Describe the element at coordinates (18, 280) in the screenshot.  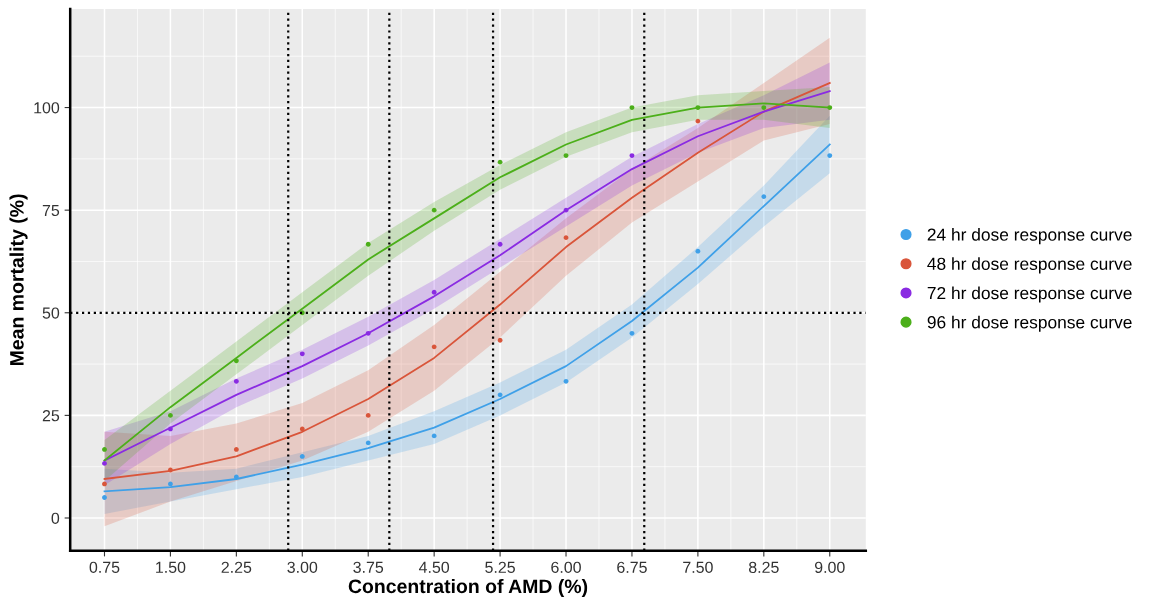
I see `y-axis-title: Mean mortality (%)` at that location.